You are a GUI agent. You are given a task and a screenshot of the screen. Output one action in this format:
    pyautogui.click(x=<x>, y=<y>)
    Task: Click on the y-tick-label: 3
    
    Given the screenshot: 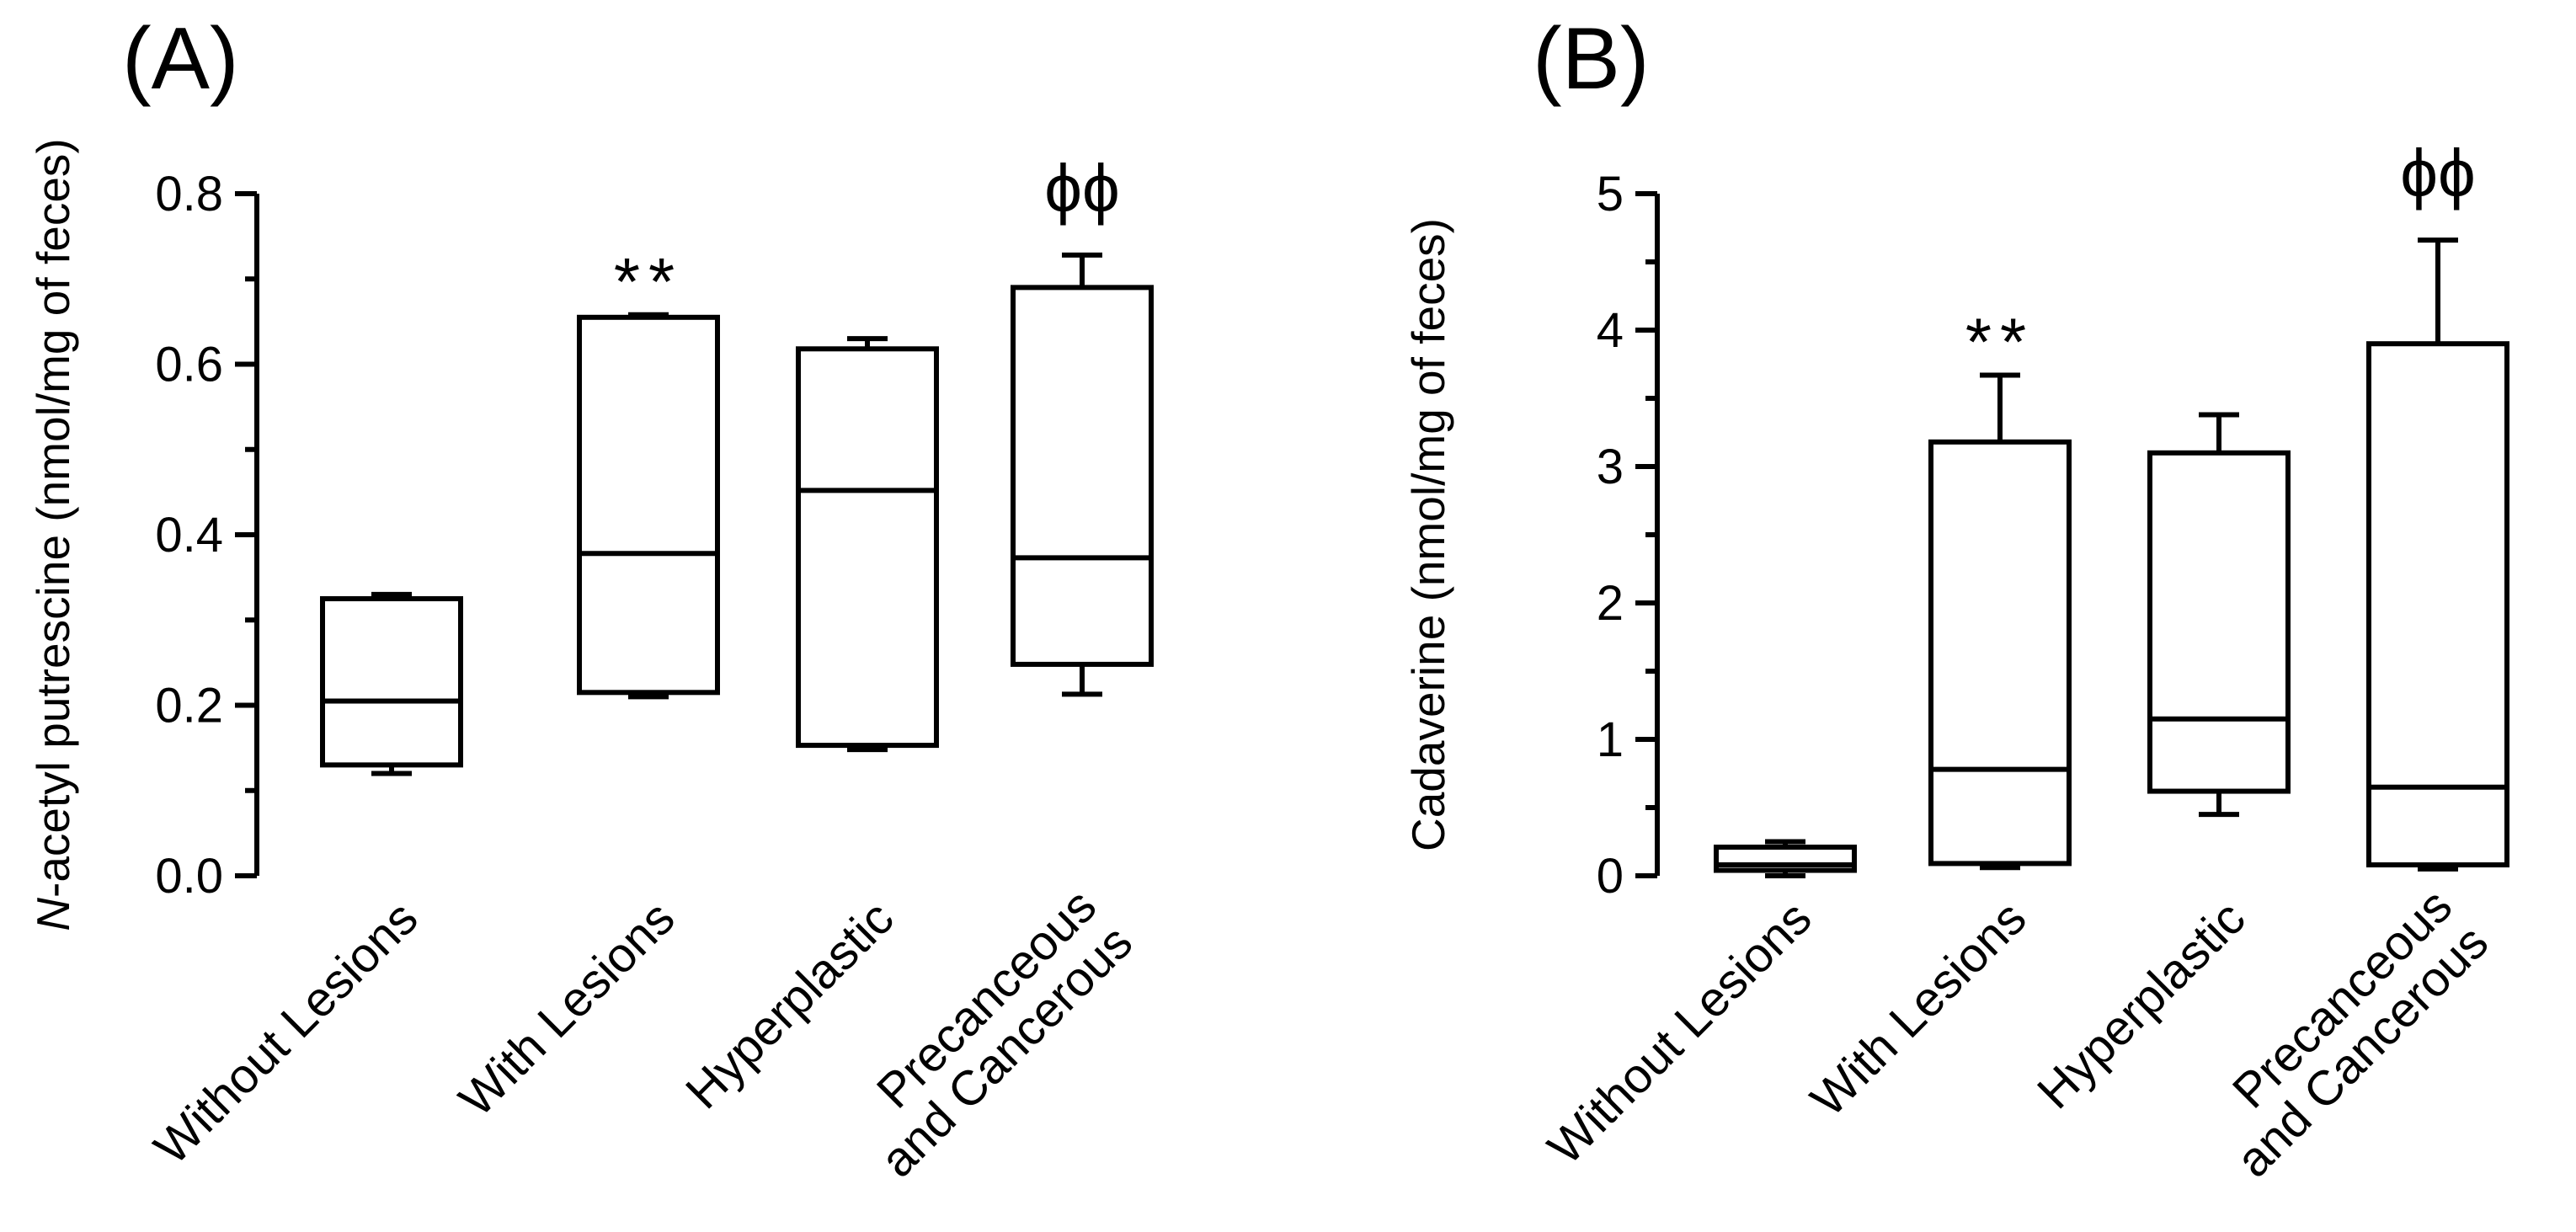 What is the action you would take?
    pyautogui.click(x=1610, y=467)
    